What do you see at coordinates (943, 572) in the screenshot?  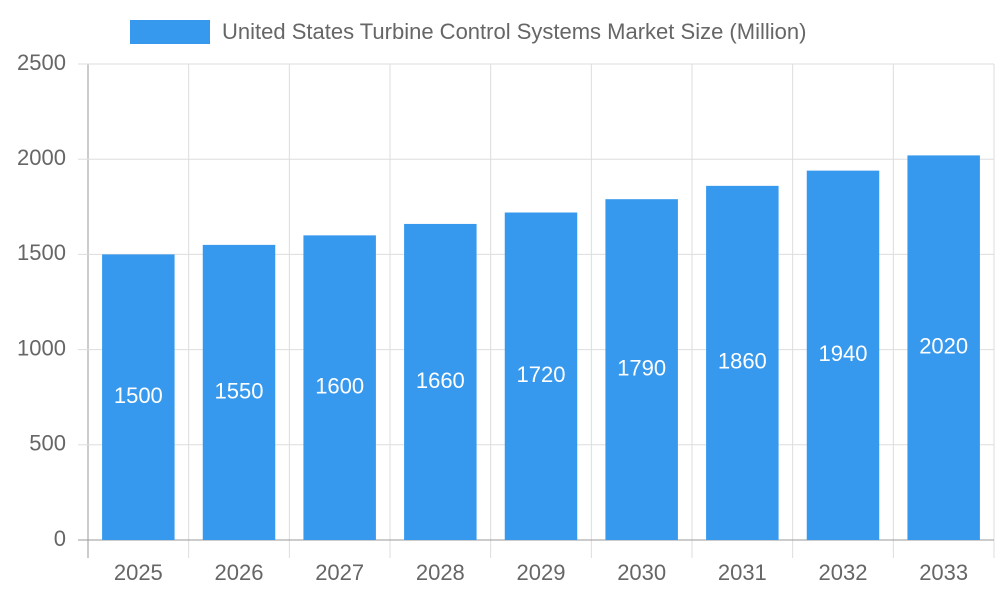 I see `x-tick-label: 2033` at bounding box center [943, 572].